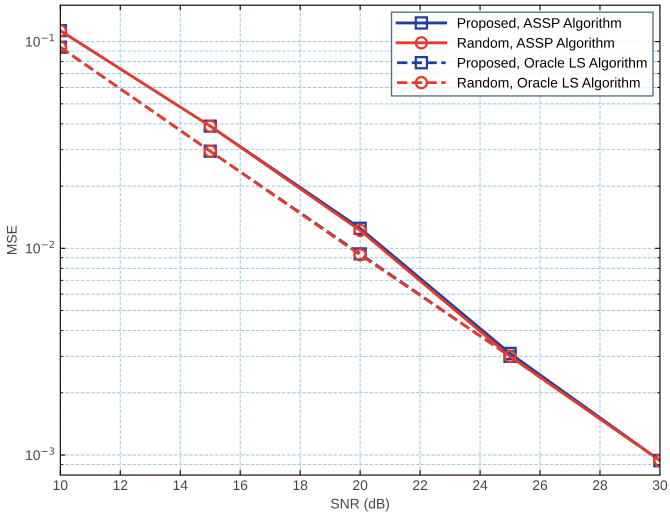 Image resolution: width=670 pixels, height=522 pixels. What do you see at coordinates (300, 485) in the screenshot?
I see `x-tick-label: 18` at bounding box center [300, 485].